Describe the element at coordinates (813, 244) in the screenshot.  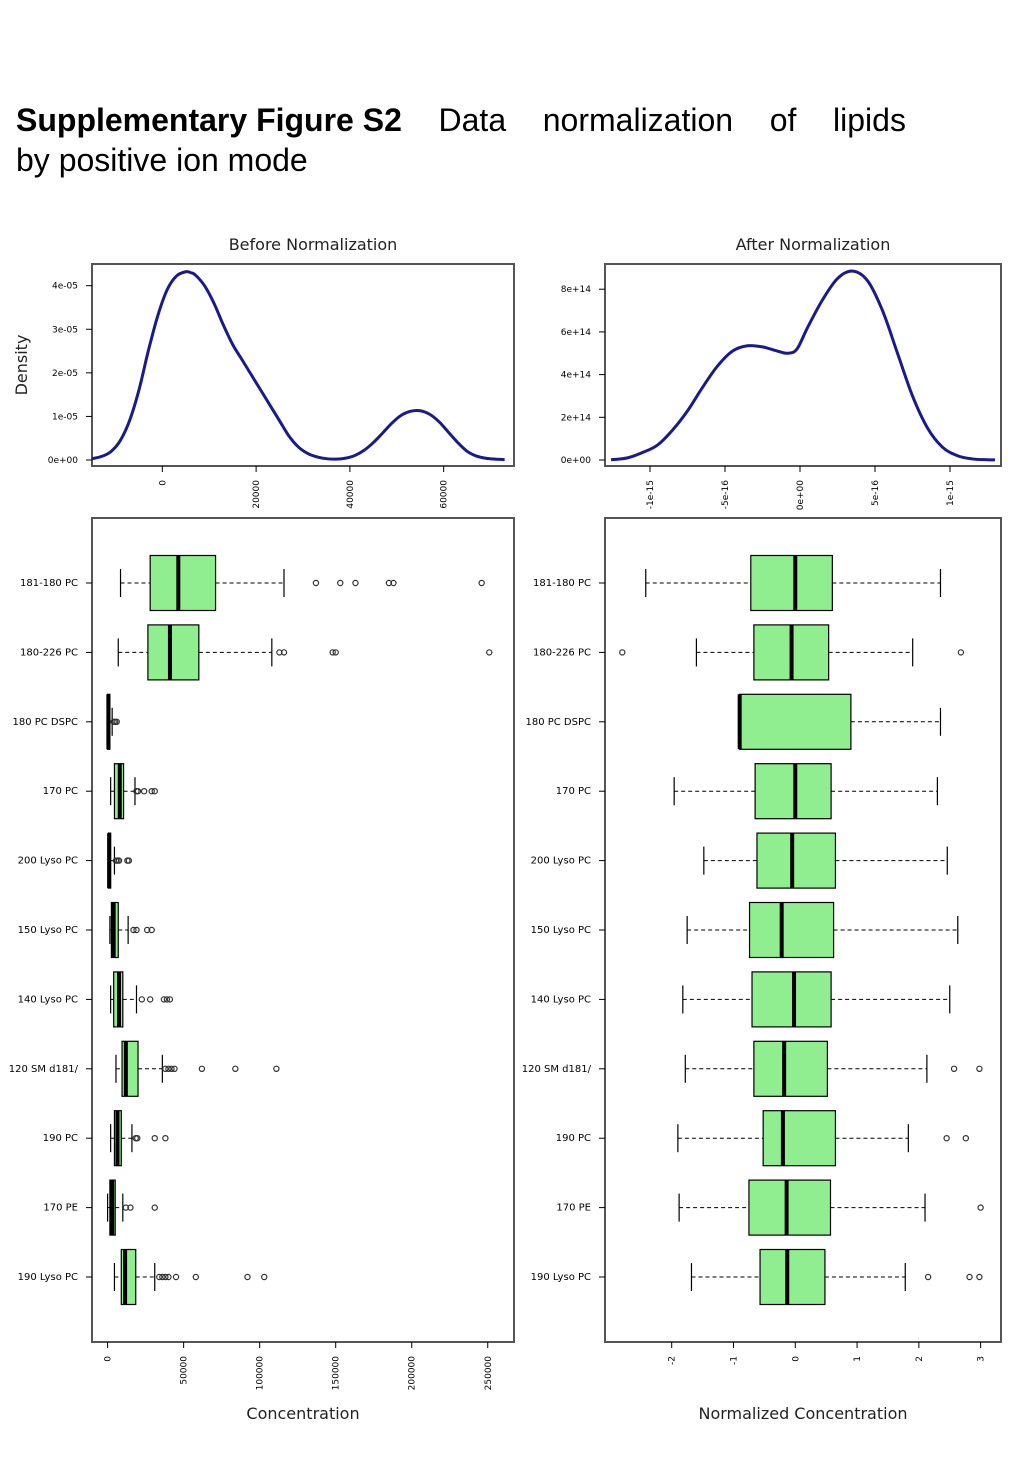
I see `chart-title: After Normalization` at that location.